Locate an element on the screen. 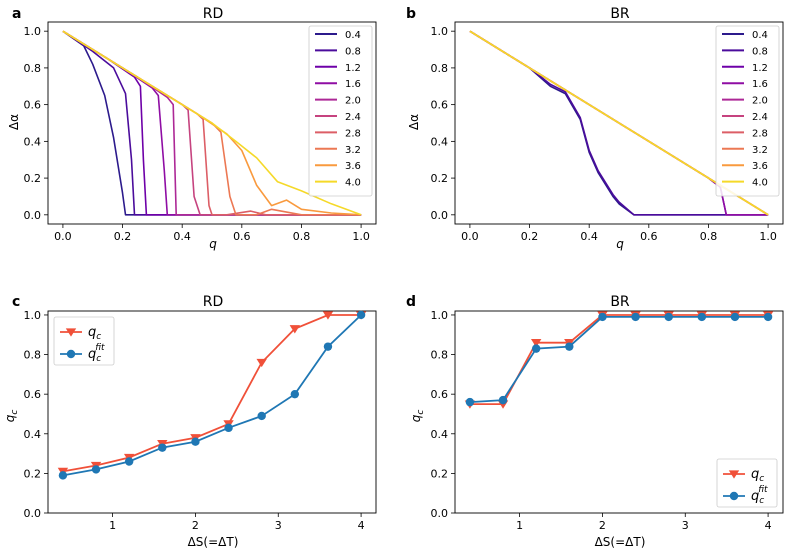 Image resolution: width=787 pixels, height=551 pixels. panel-a-letter: a is located at coordinates (16, 14).